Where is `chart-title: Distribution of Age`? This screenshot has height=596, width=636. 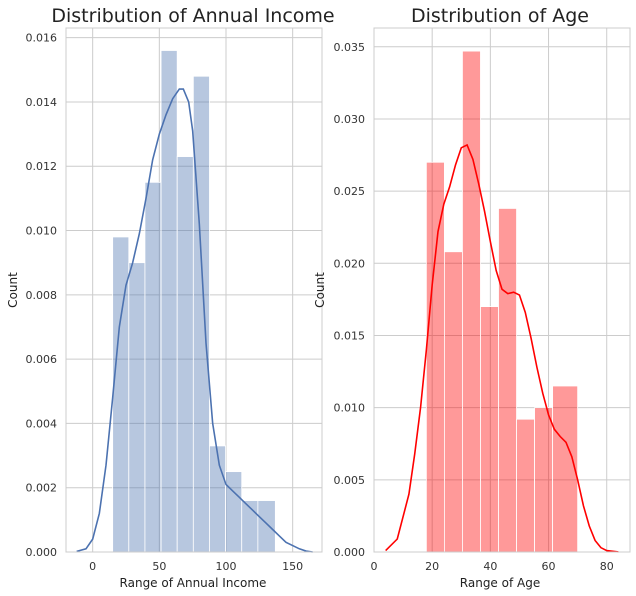 chart-title: Distribution of Age is located at coordinates (500, 16).